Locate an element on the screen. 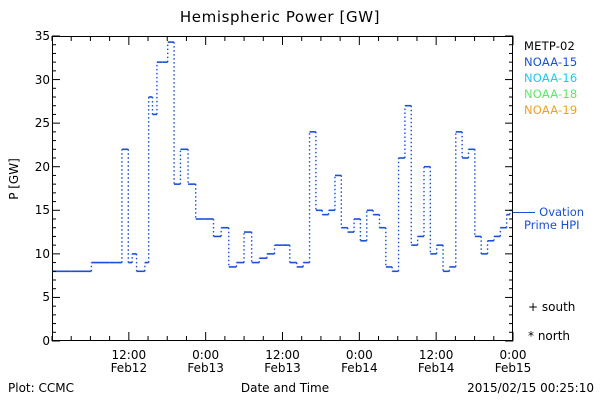  ovation-legend-dash is located at coordinates (524, 212).